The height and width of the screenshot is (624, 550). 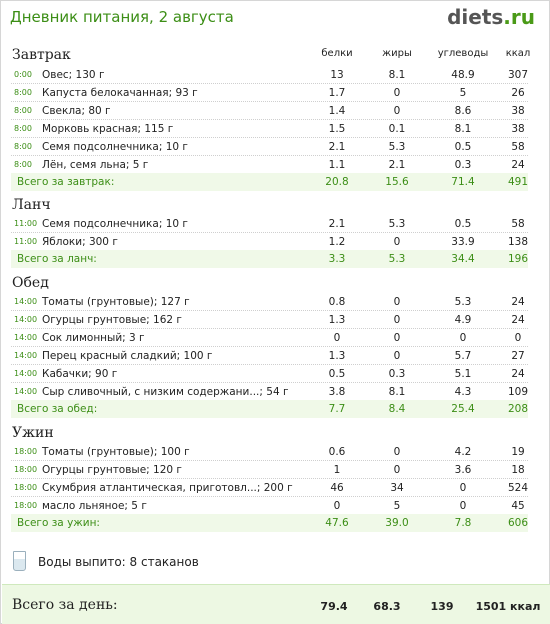 I want to click on carbs-value: 0.5, so click(x=463, y=224).